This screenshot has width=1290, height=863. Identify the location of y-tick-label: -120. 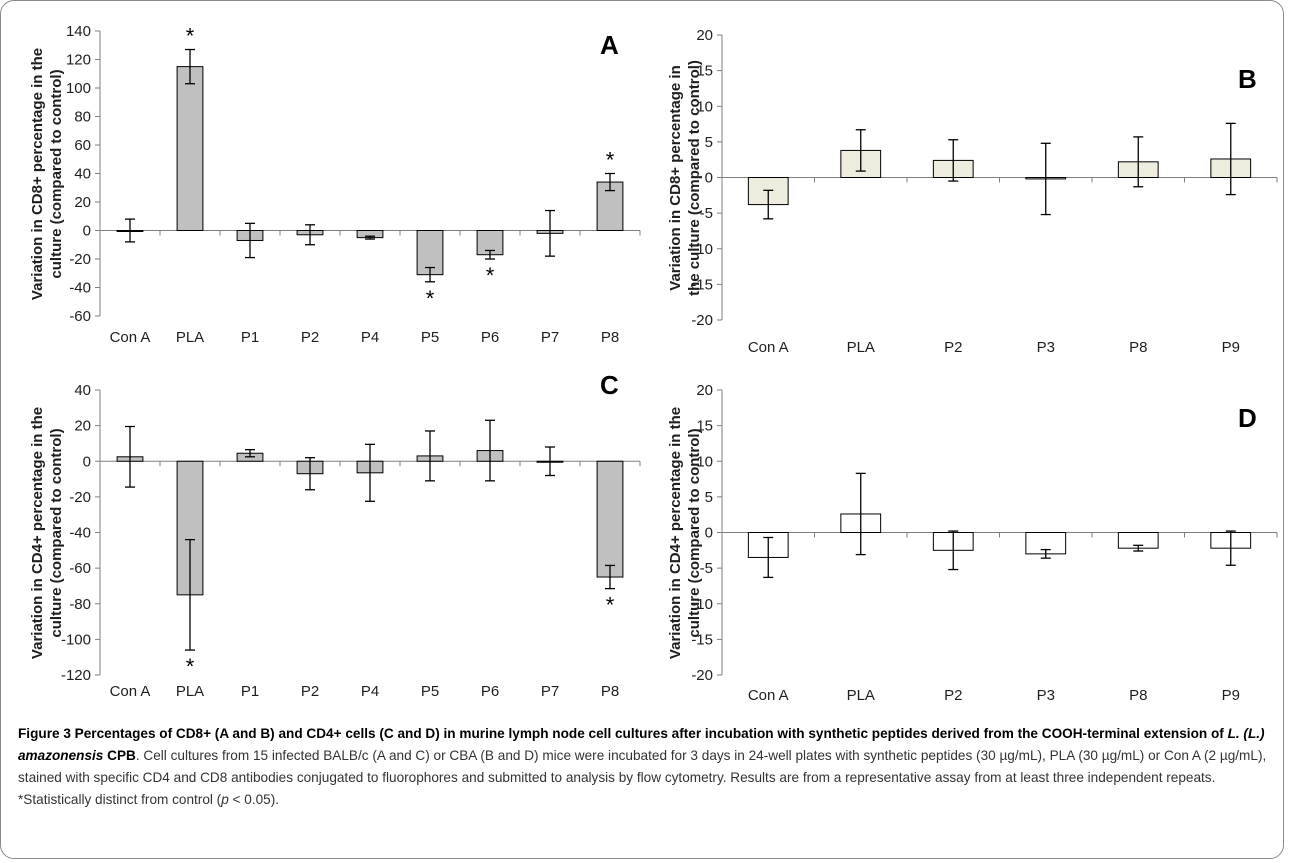
(76, 675).